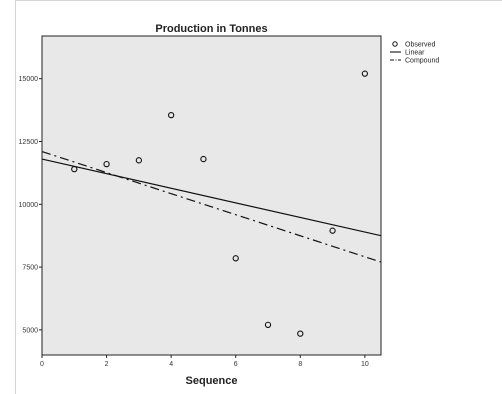 The image size is (502, 394). What do you see at coordinates (300, 364) in the screenshot?
I see `x-tick-label: 8` at bounding box center [300, 364].